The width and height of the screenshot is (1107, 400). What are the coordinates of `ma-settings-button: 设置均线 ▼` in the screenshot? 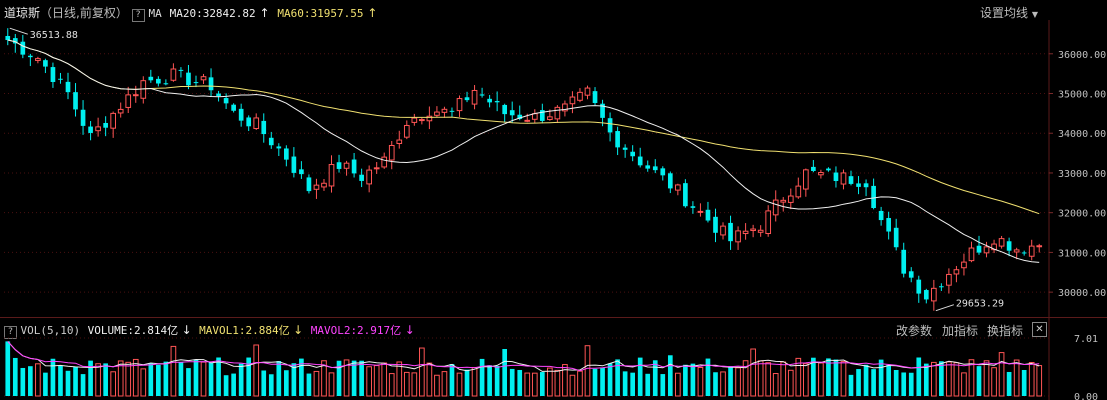 It's located at (1009, 12).